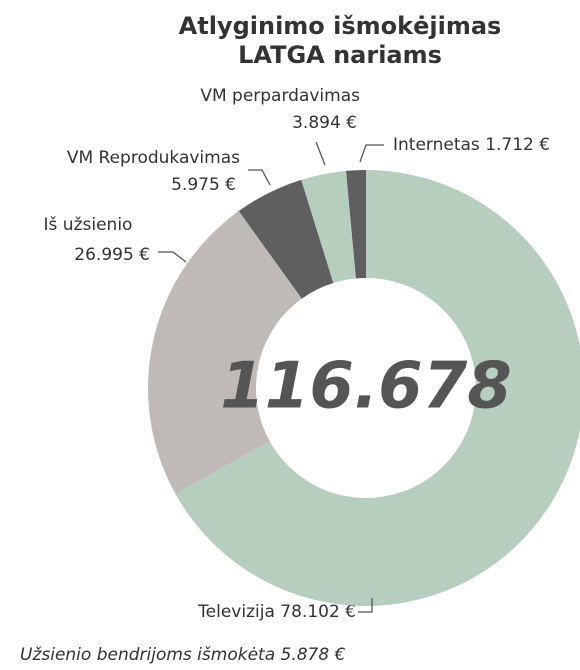 Image resolution: width=580 pixels, height=670 pixels. I want to click on slice-label: Televizija 78.102 €, so click(276, 612).